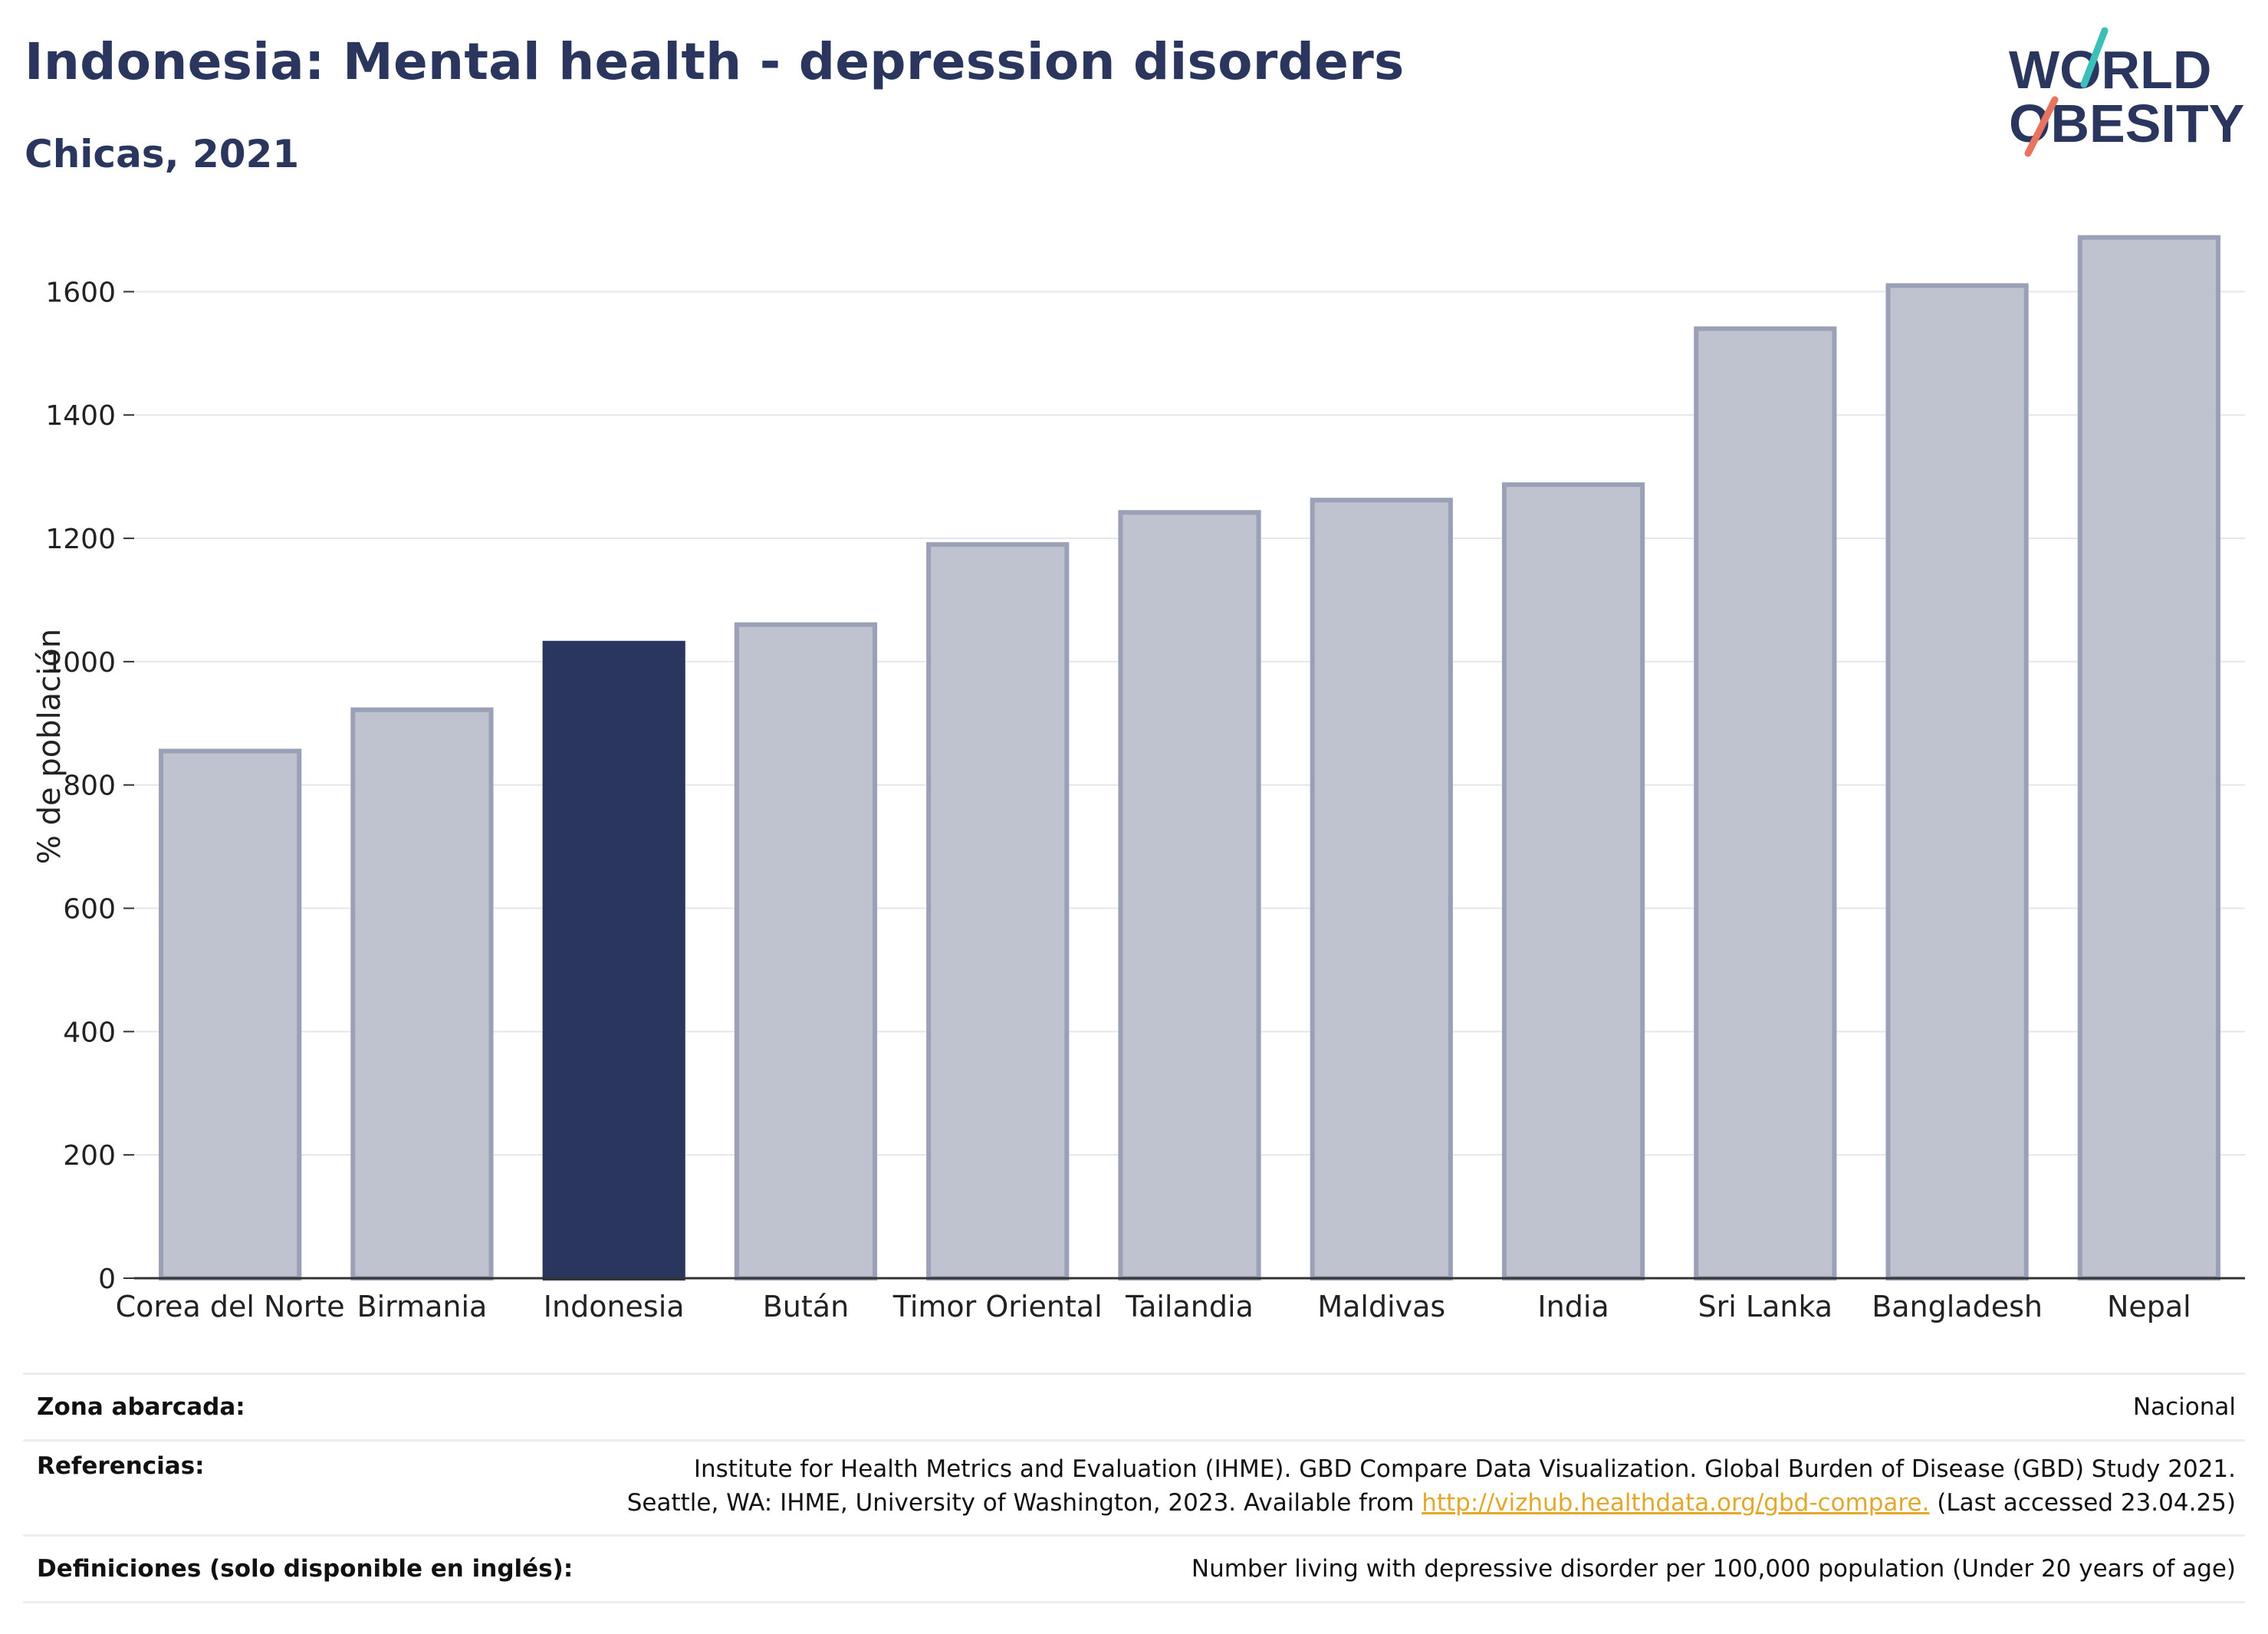 The width and height of the screenshot is (2268, 1634). Describe the element at coordinates (107, 1280) in the screenshot. I see `y-tick-label: 0` at that location.